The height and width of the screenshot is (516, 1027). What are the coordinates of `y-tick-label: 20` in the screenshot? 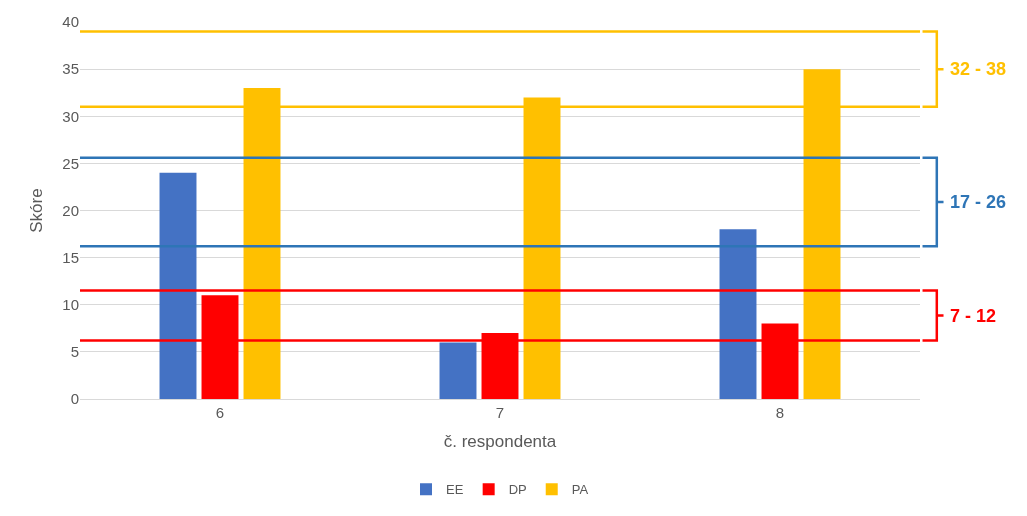 It's located at (70, 210).